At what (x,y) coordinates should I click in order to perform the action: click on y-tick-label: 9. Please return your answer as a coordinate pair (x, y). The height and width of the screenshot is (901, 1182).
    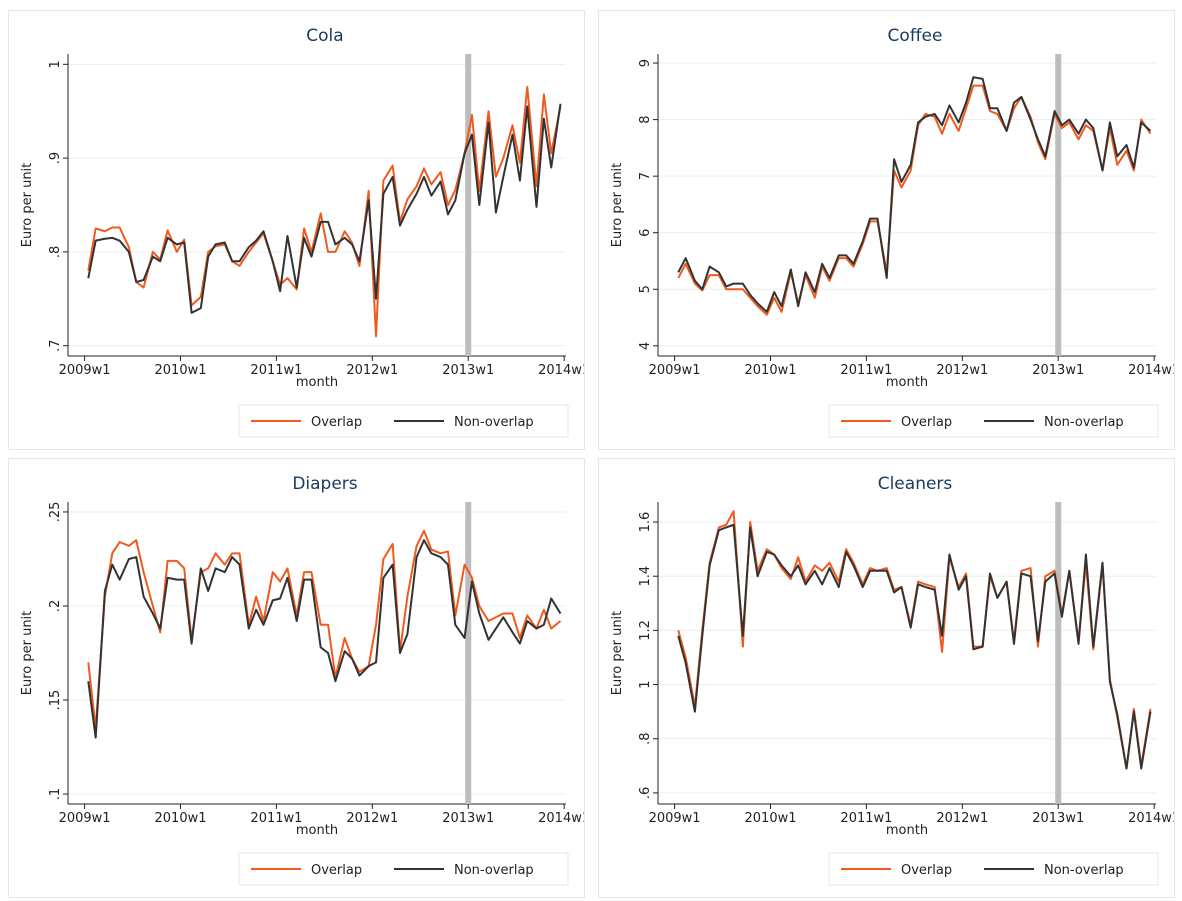
    Looking at the image, I should click on (645, 63).